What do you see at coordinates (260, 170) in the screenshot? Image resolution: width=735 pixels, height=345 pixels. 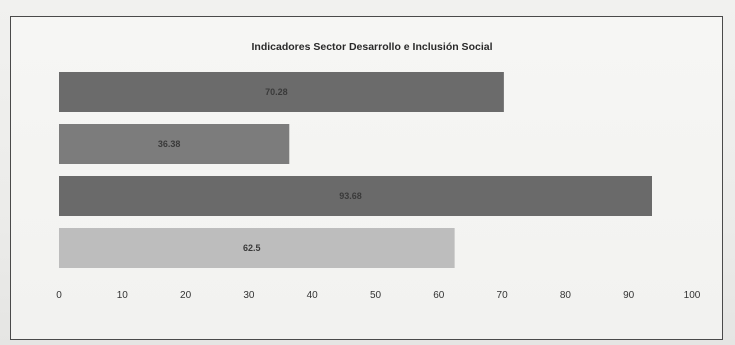 I see `data-labels-group: 70.28 36.38 93.68 62.5` at bounding box center [260, 170].